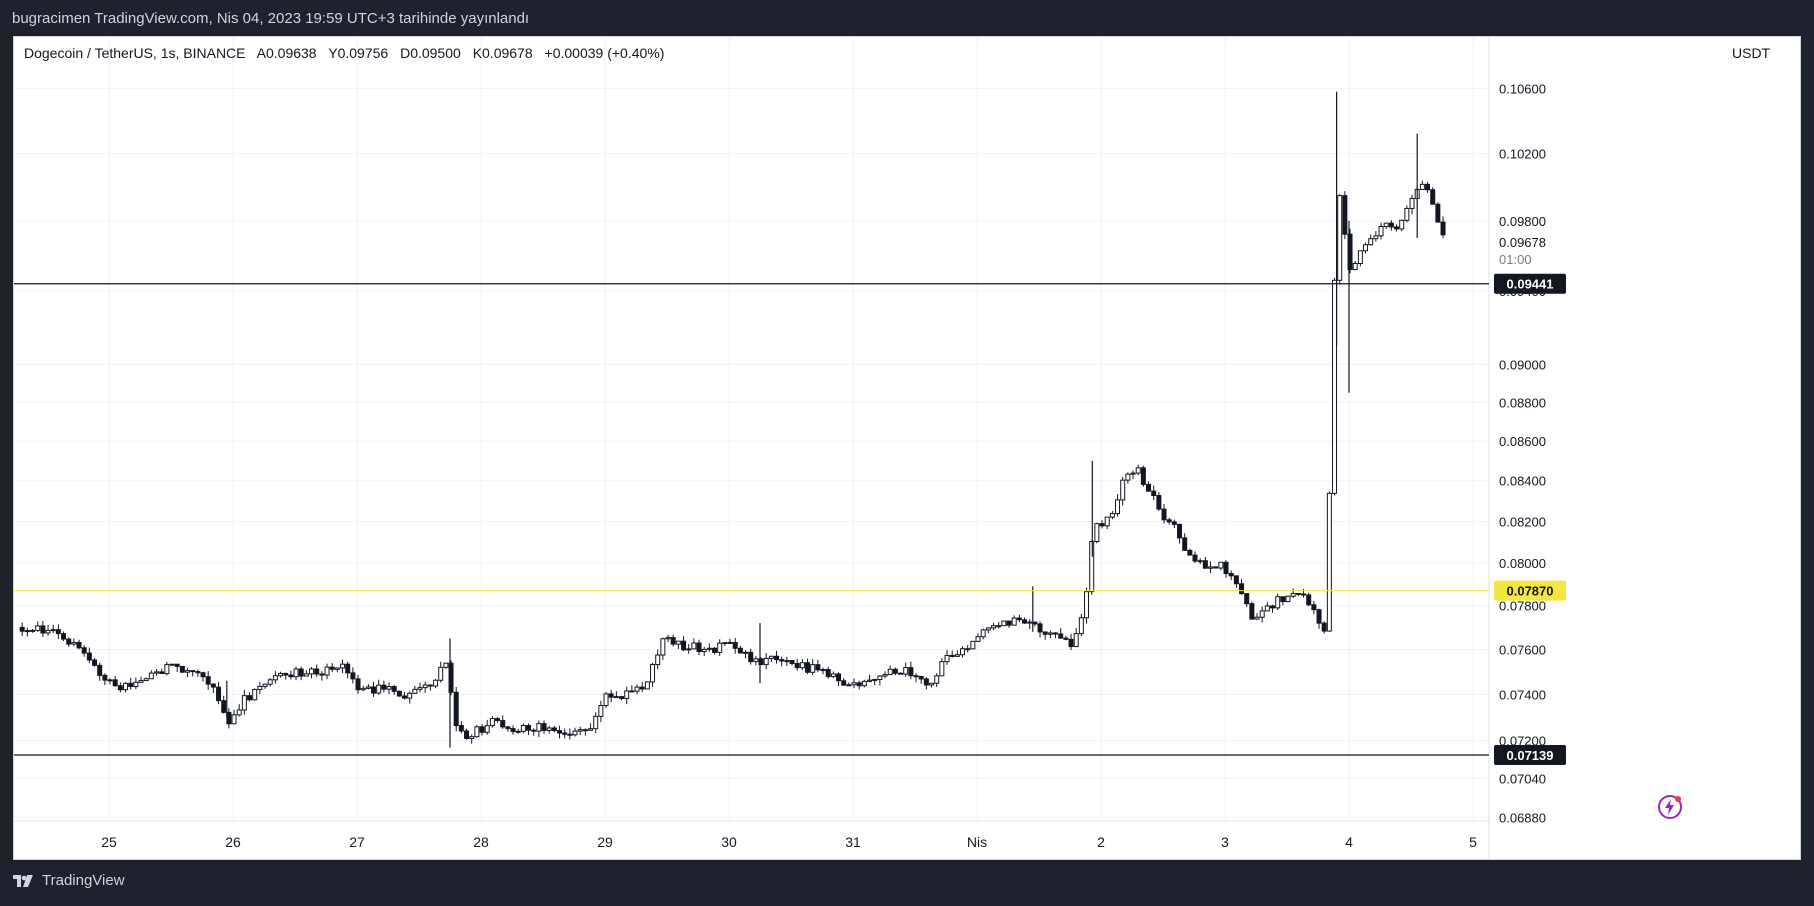  I want to click on price-tick-label: 0.07200, so click(1522, 741).